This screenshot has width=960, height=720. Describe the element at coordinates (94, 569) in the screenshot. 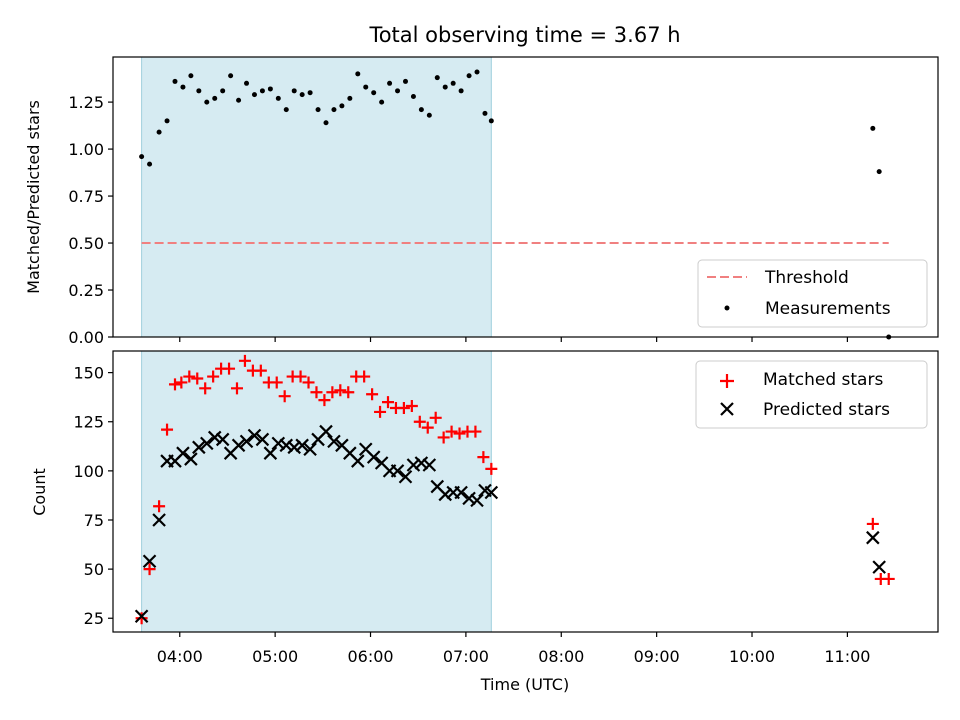

I see `bottom-y-tick-label: 50` at that location.